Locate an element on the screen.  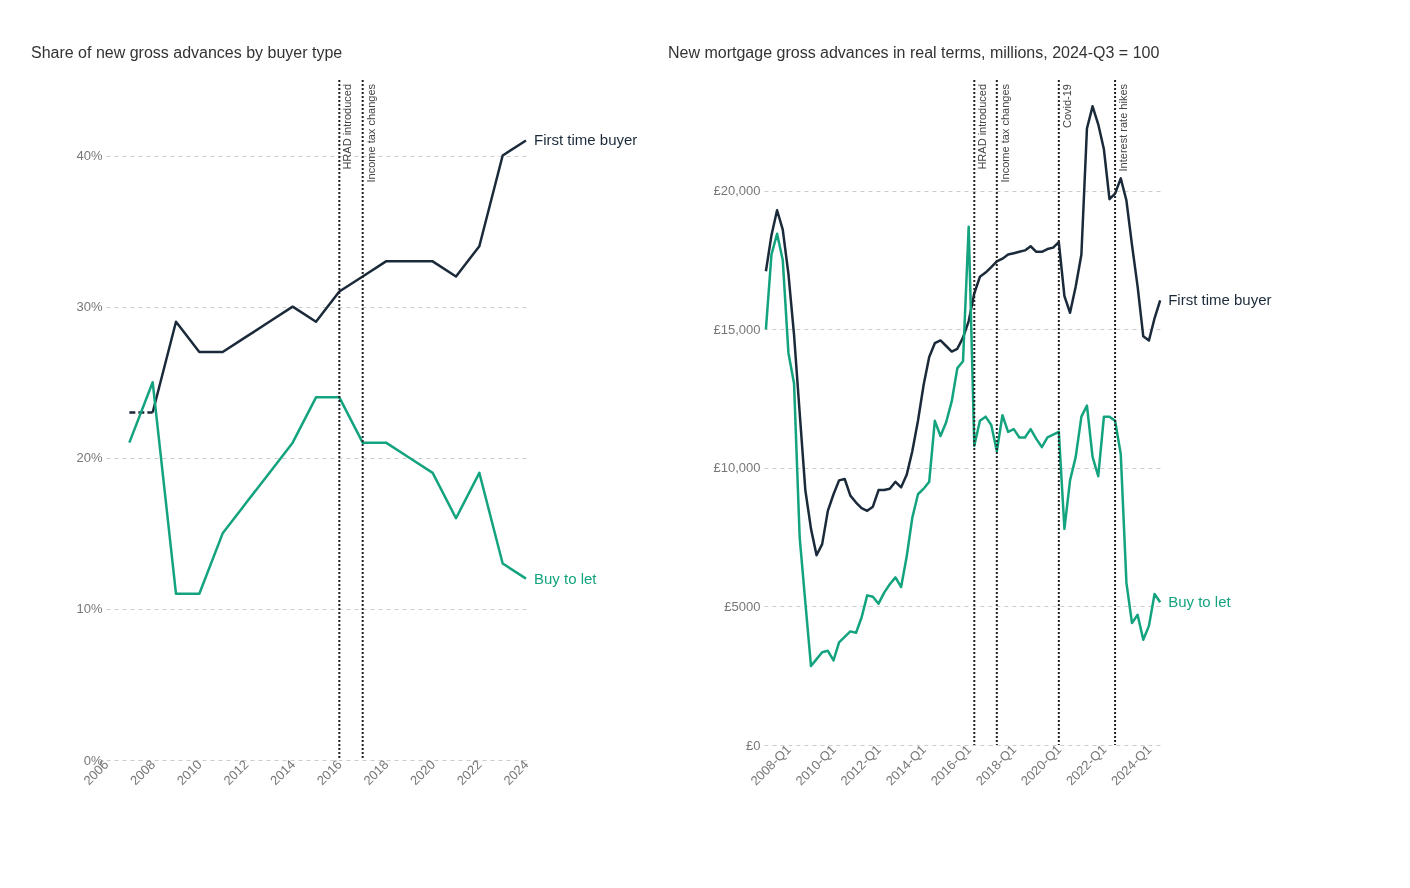
y-tick-label: £5000 is located at coordinates (742, 606).